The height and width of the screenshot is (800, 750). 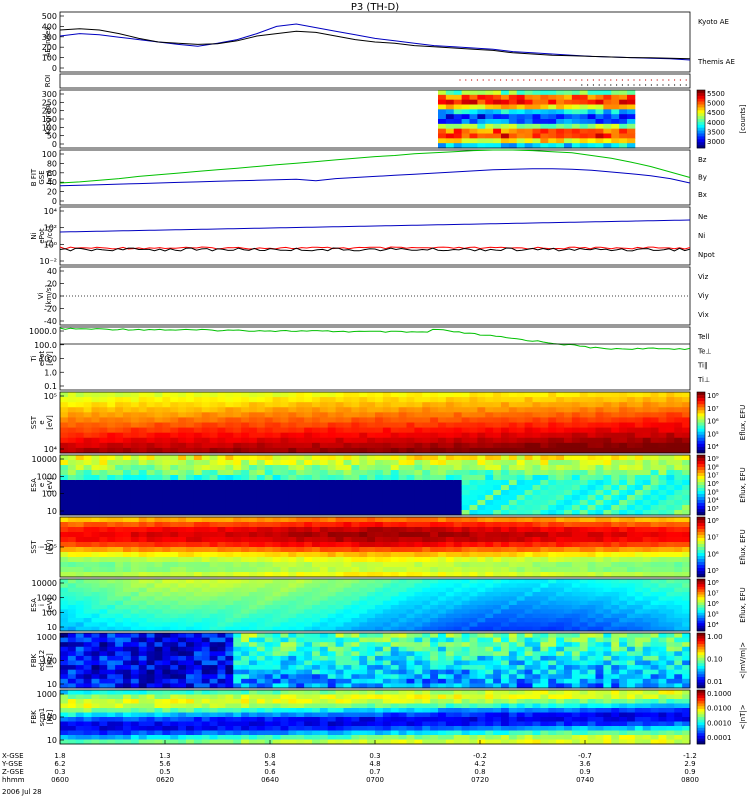 I want to click on y-tick-label: 1.0, so click(x=50, y=372).